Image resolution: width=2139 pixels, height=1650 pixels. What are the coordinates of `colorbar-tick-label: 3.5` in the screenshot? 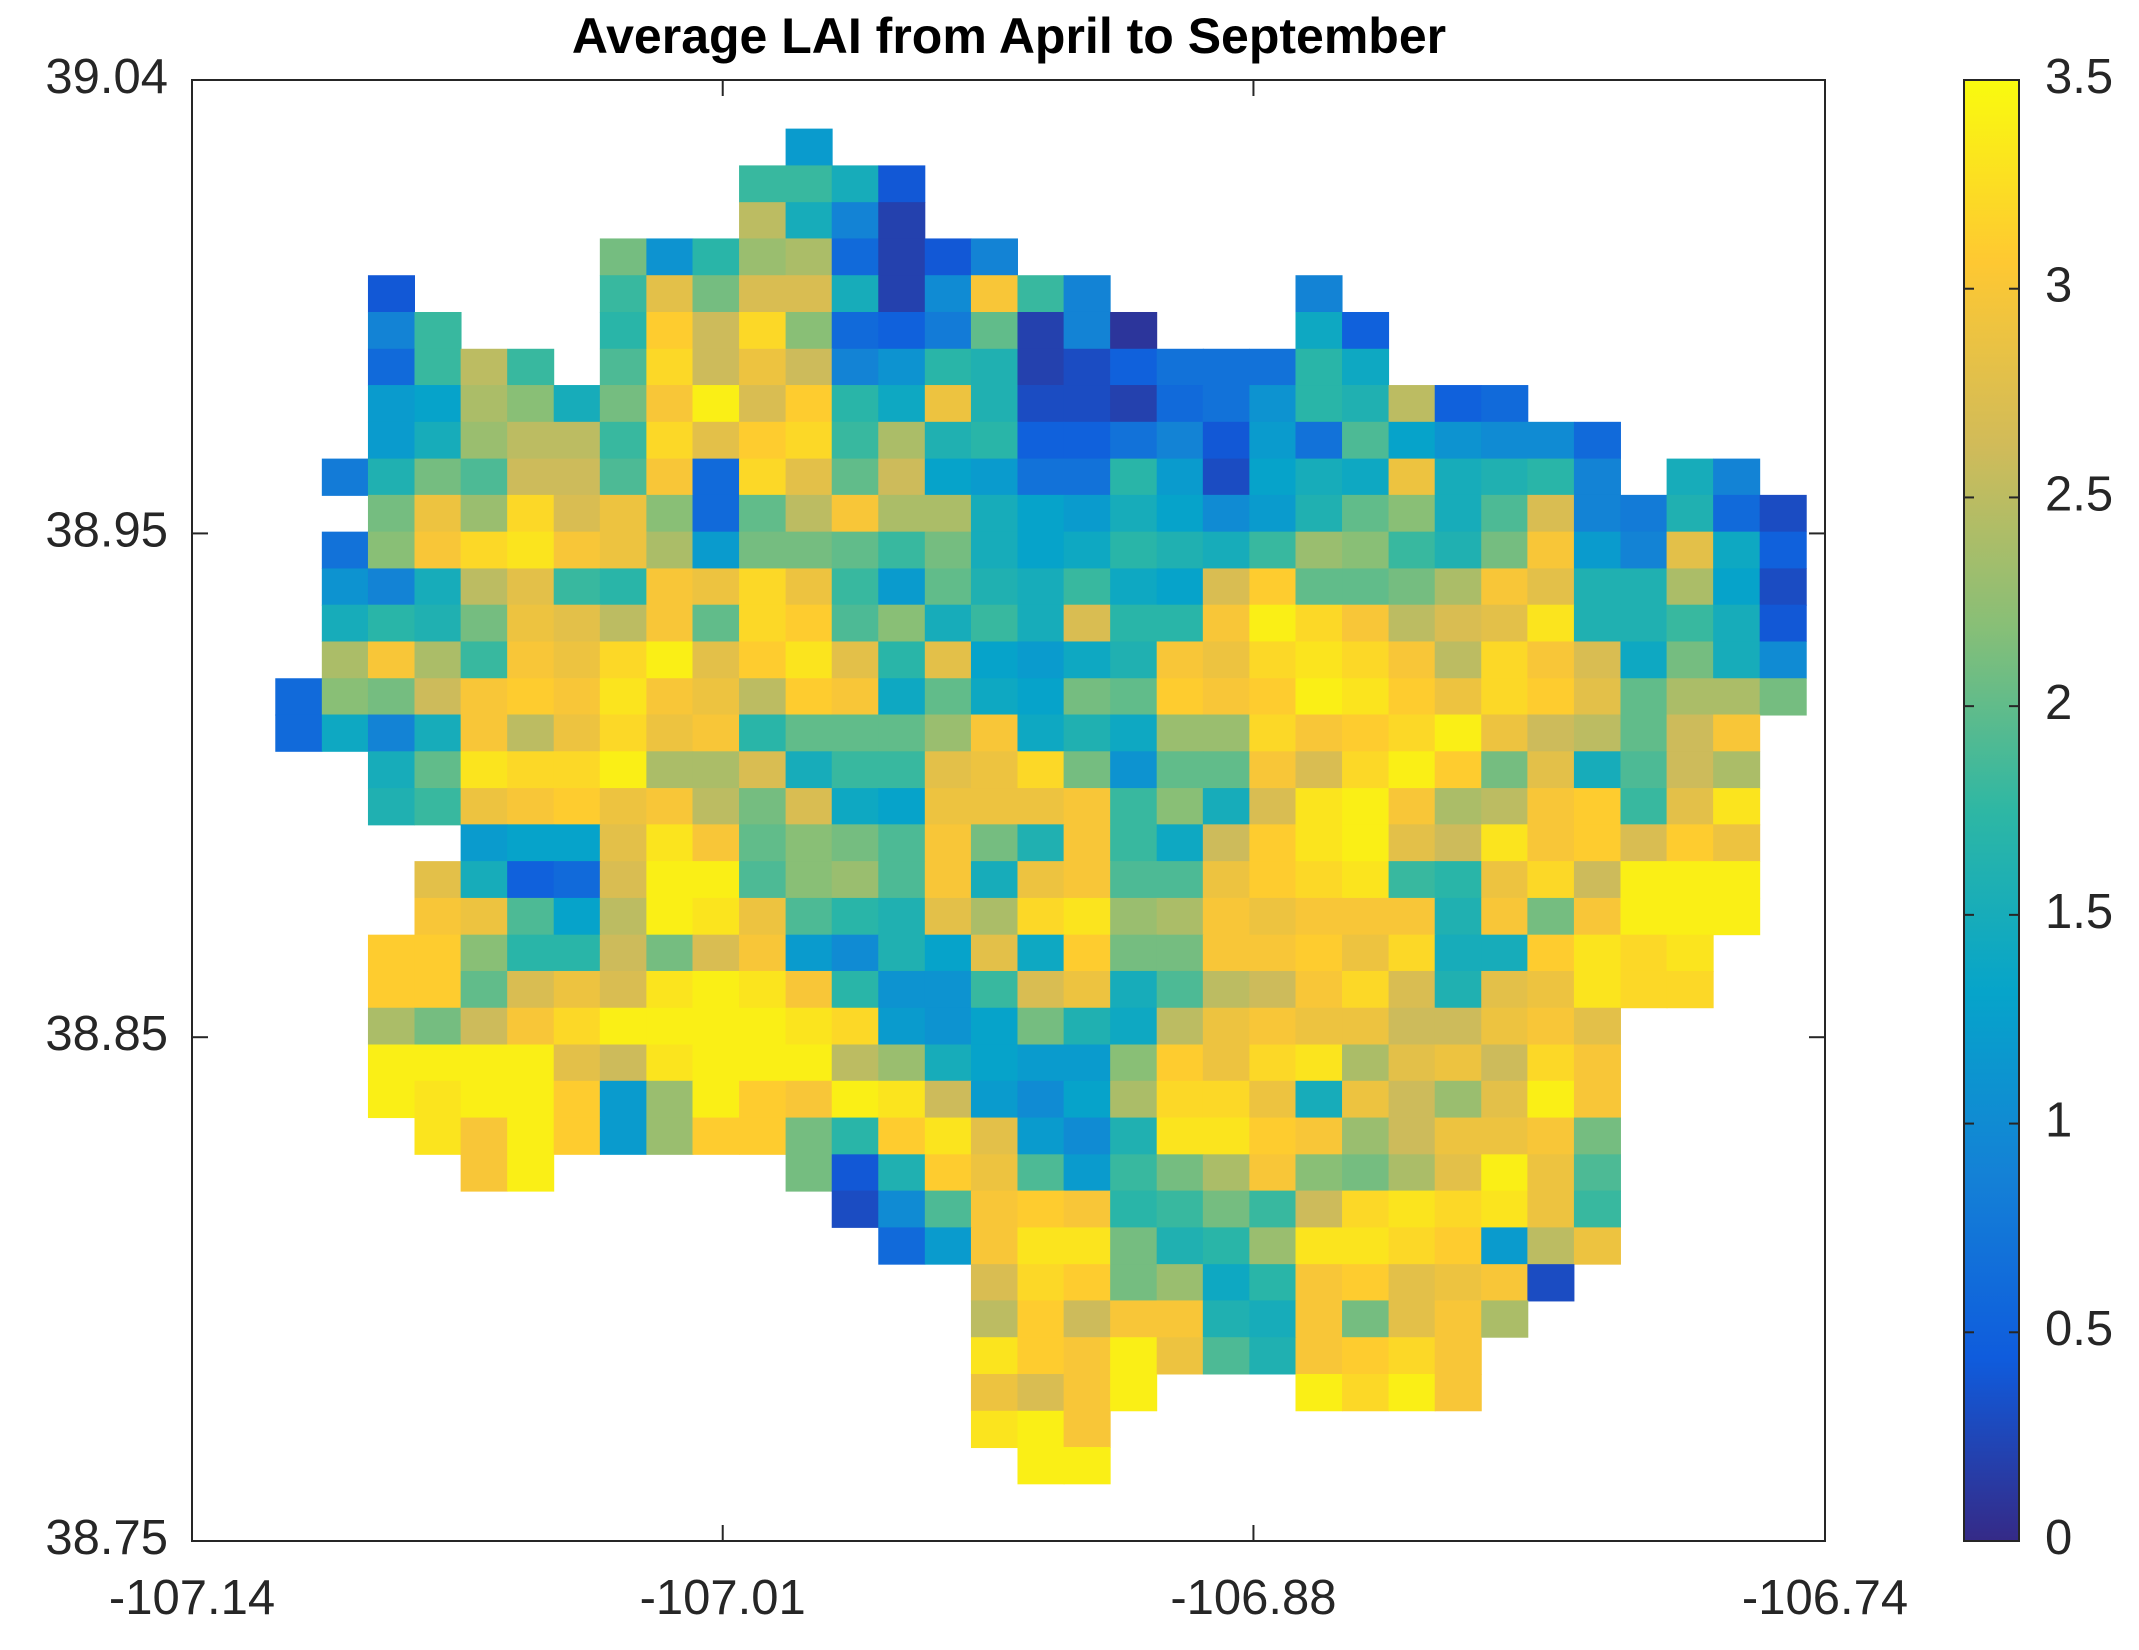 It's located at (2079, 77).